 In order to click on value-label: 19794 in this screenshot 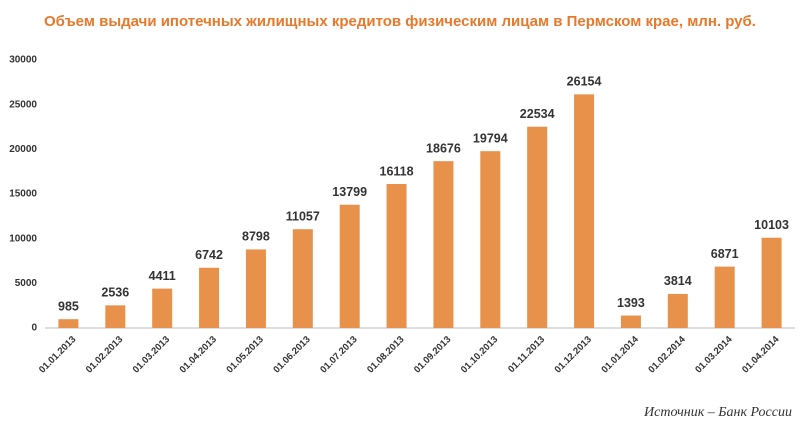, I will do `click(490, 138)`.